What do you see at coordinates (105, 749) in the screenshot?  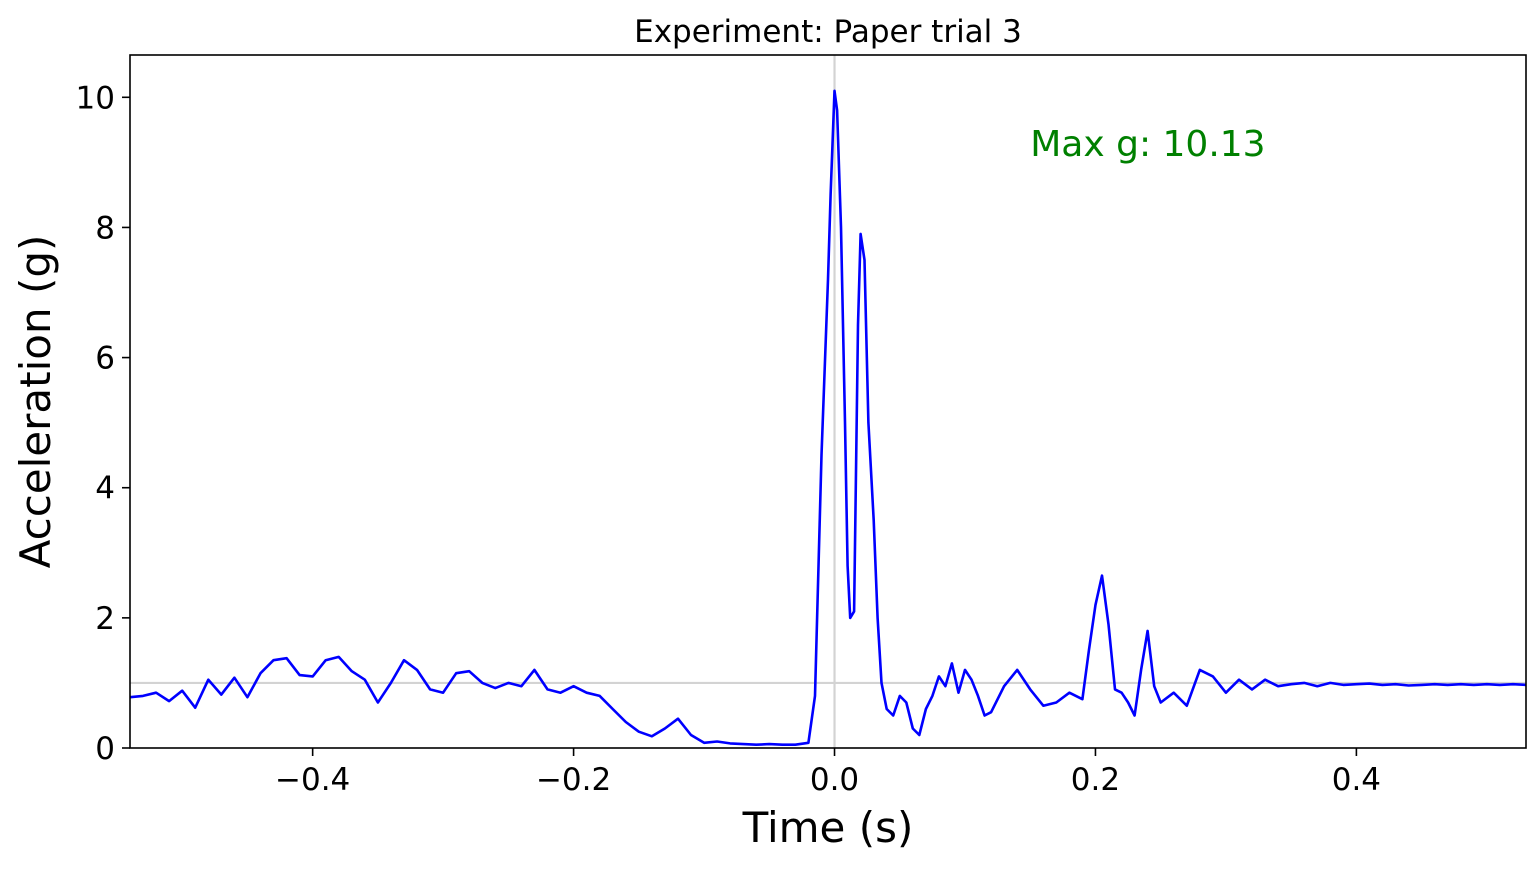 I see `y-tick-label: 0` at bounding box center [105, 749].